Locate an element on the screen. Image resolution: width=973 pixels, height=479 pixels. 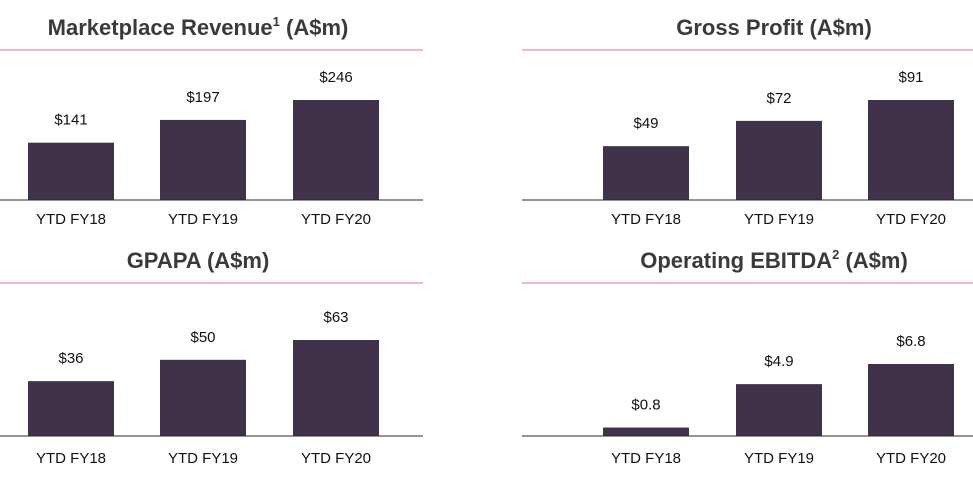
data-label: $0.8 is located at coordinates (645, 405).